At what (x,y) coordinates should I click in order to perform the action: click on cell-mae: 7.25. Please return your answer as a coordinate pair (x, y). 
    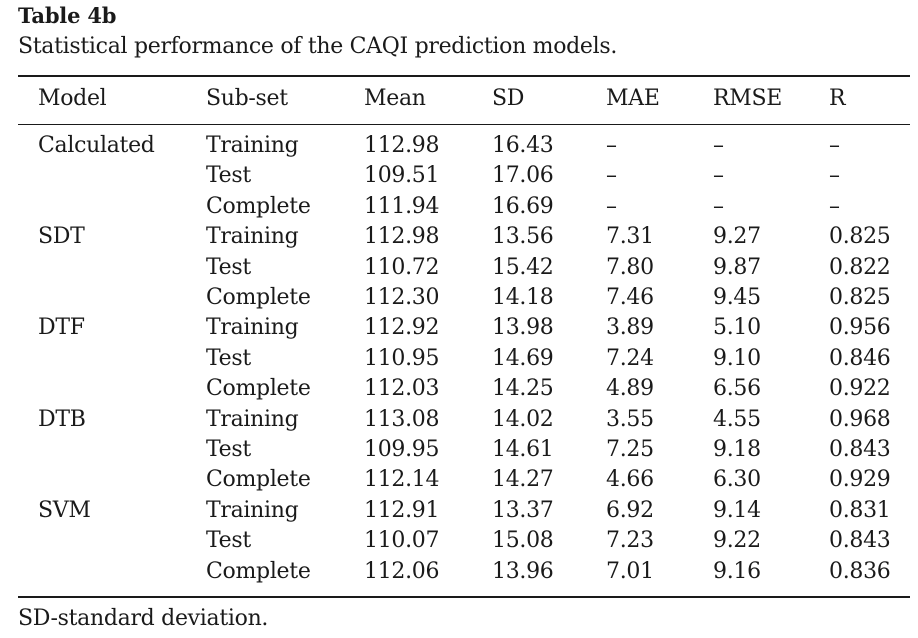
    Looking at the image, I should click on (630, 449).